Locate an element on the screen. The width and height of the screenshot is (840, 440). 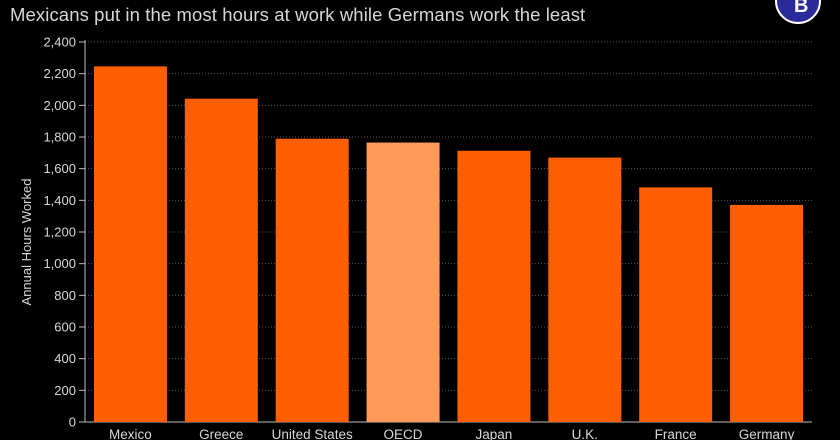
x-tick-label: Mexico is located at coordinates (130, 433).